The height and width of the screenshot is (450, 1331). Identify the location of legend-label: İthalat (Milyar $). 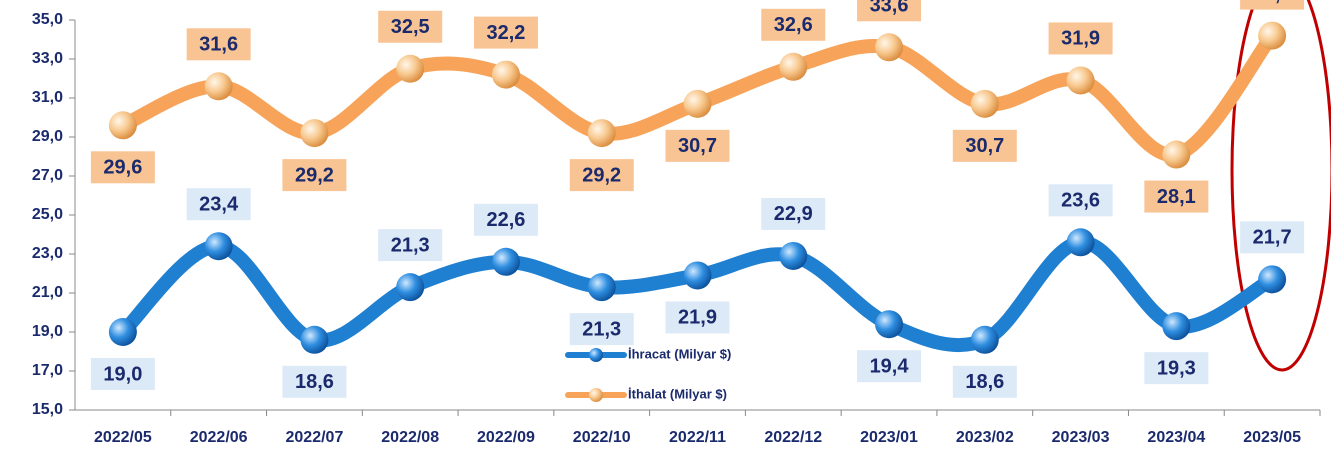
(677, 393).